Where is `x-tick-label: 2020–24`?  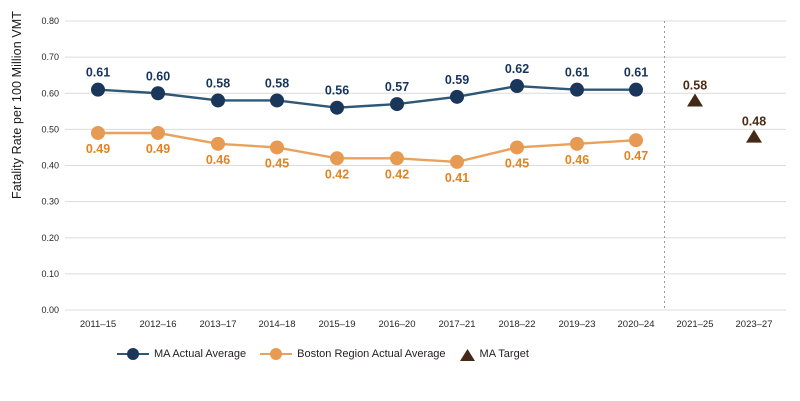
x-tick-label: 2020–24 is located at coordinates (636, 324).